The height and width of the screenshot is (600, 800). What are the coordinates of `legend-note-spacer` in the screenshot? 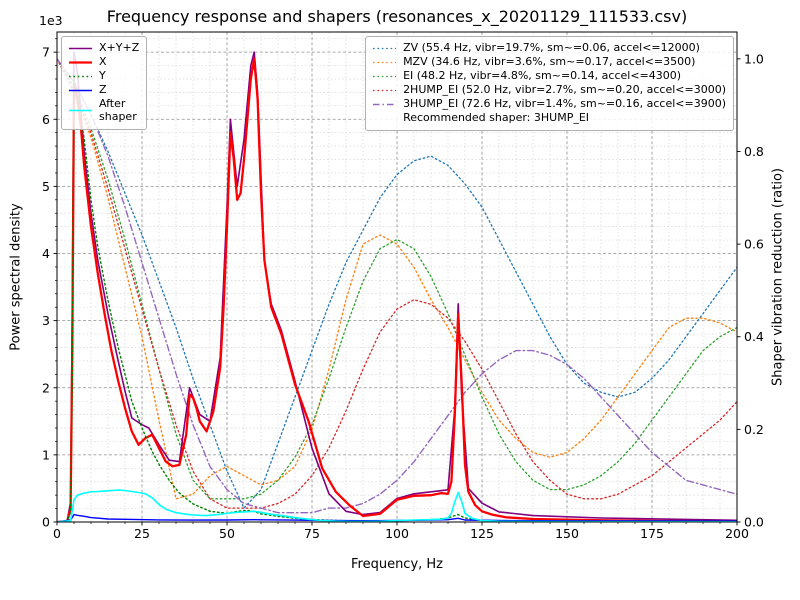 It's located at (384, 118).